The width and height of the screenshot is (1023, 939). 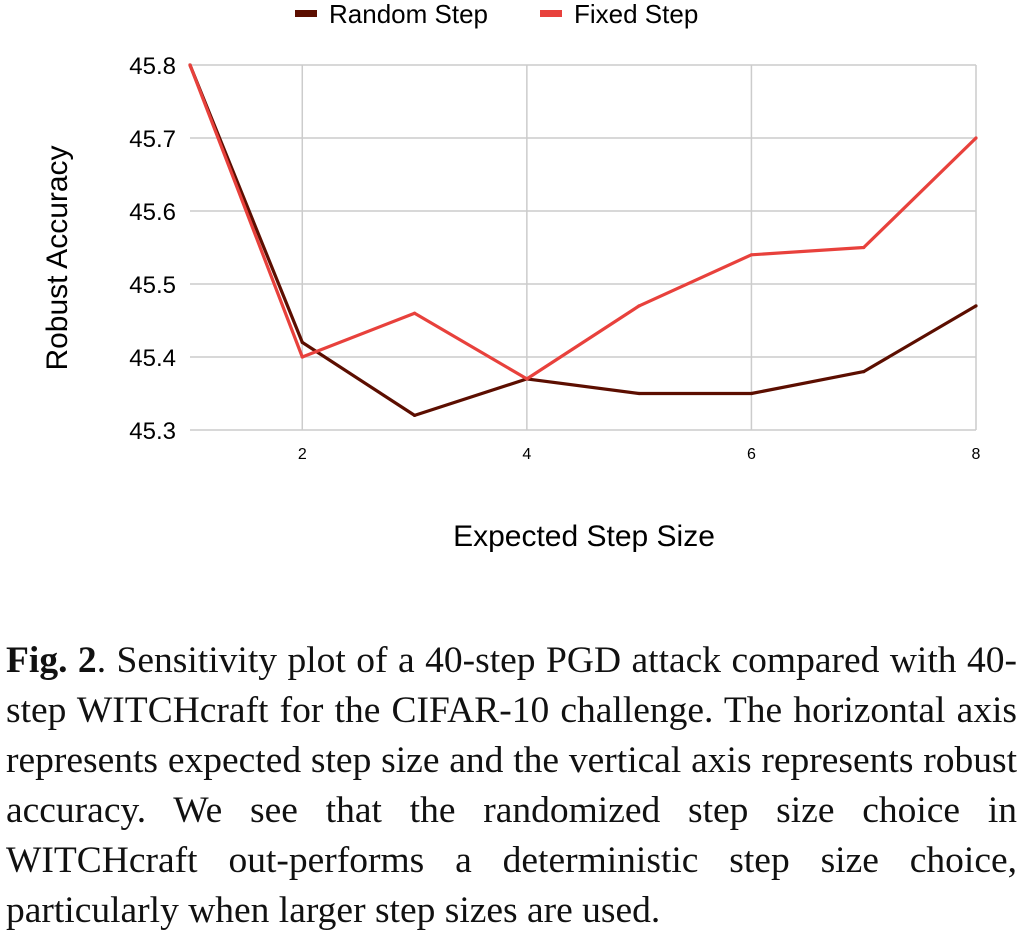 I want to click on y-tick-label: 45.5, so click(x=152, y=285).